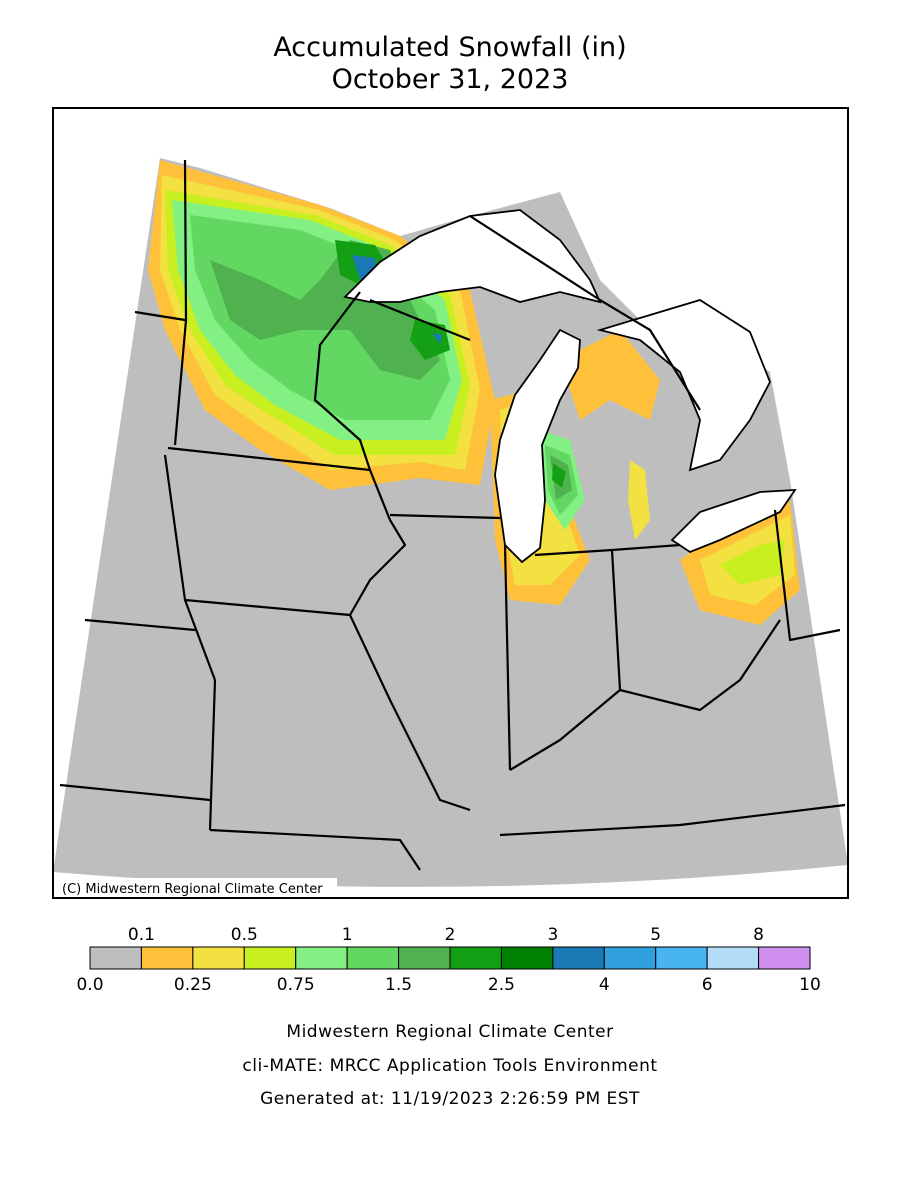 This screenshot has height=1200, width=900. I want to click on lake-superior, so click(472, 256).